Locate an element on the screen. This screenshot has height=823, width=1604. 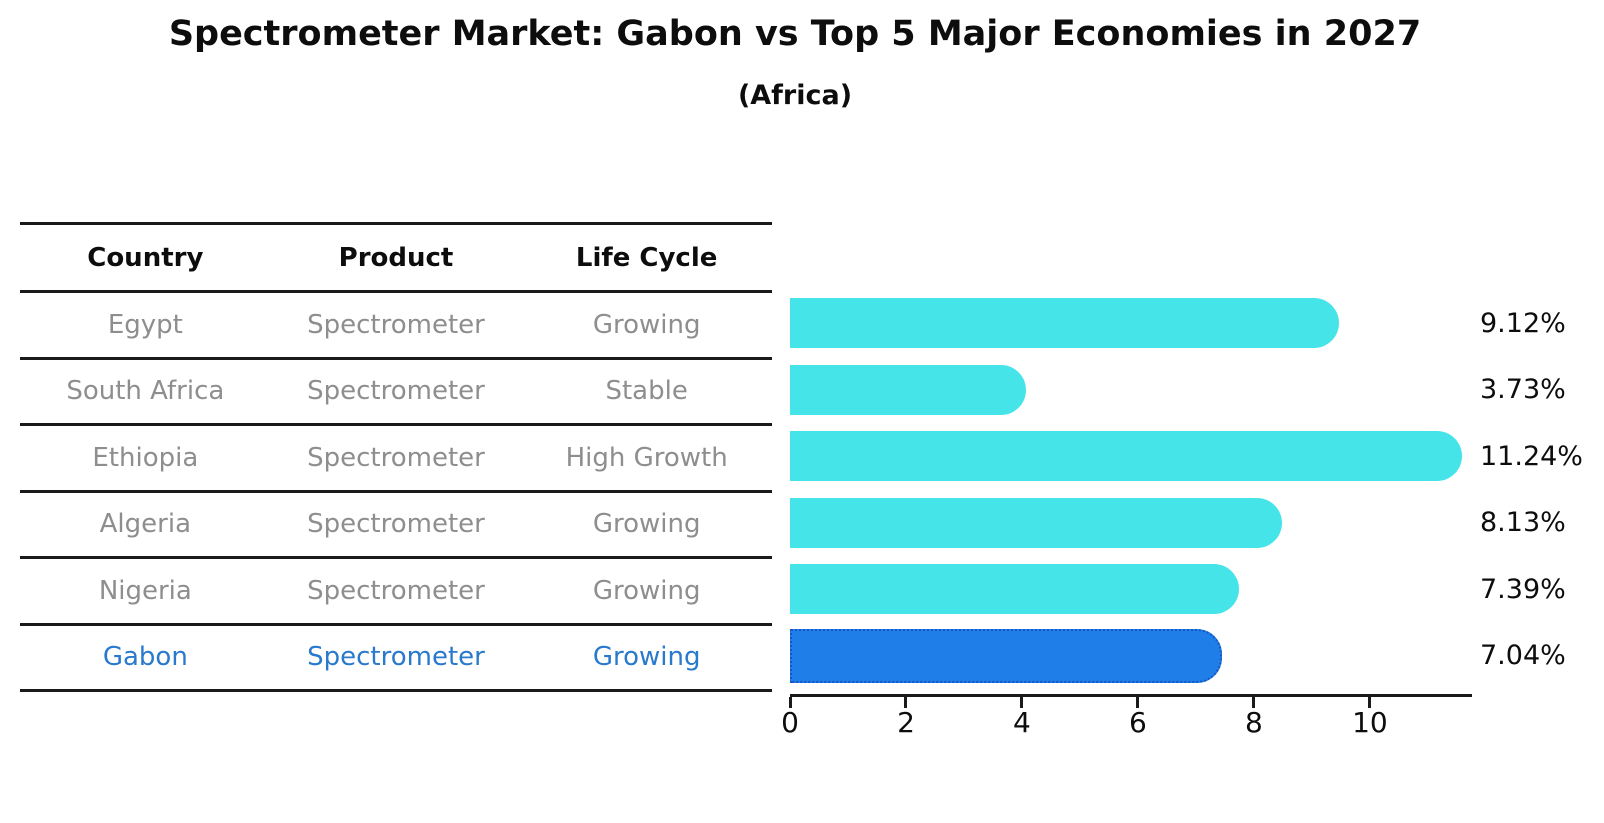
bar-row-ethiopia is located at coordinates (1131, 456).